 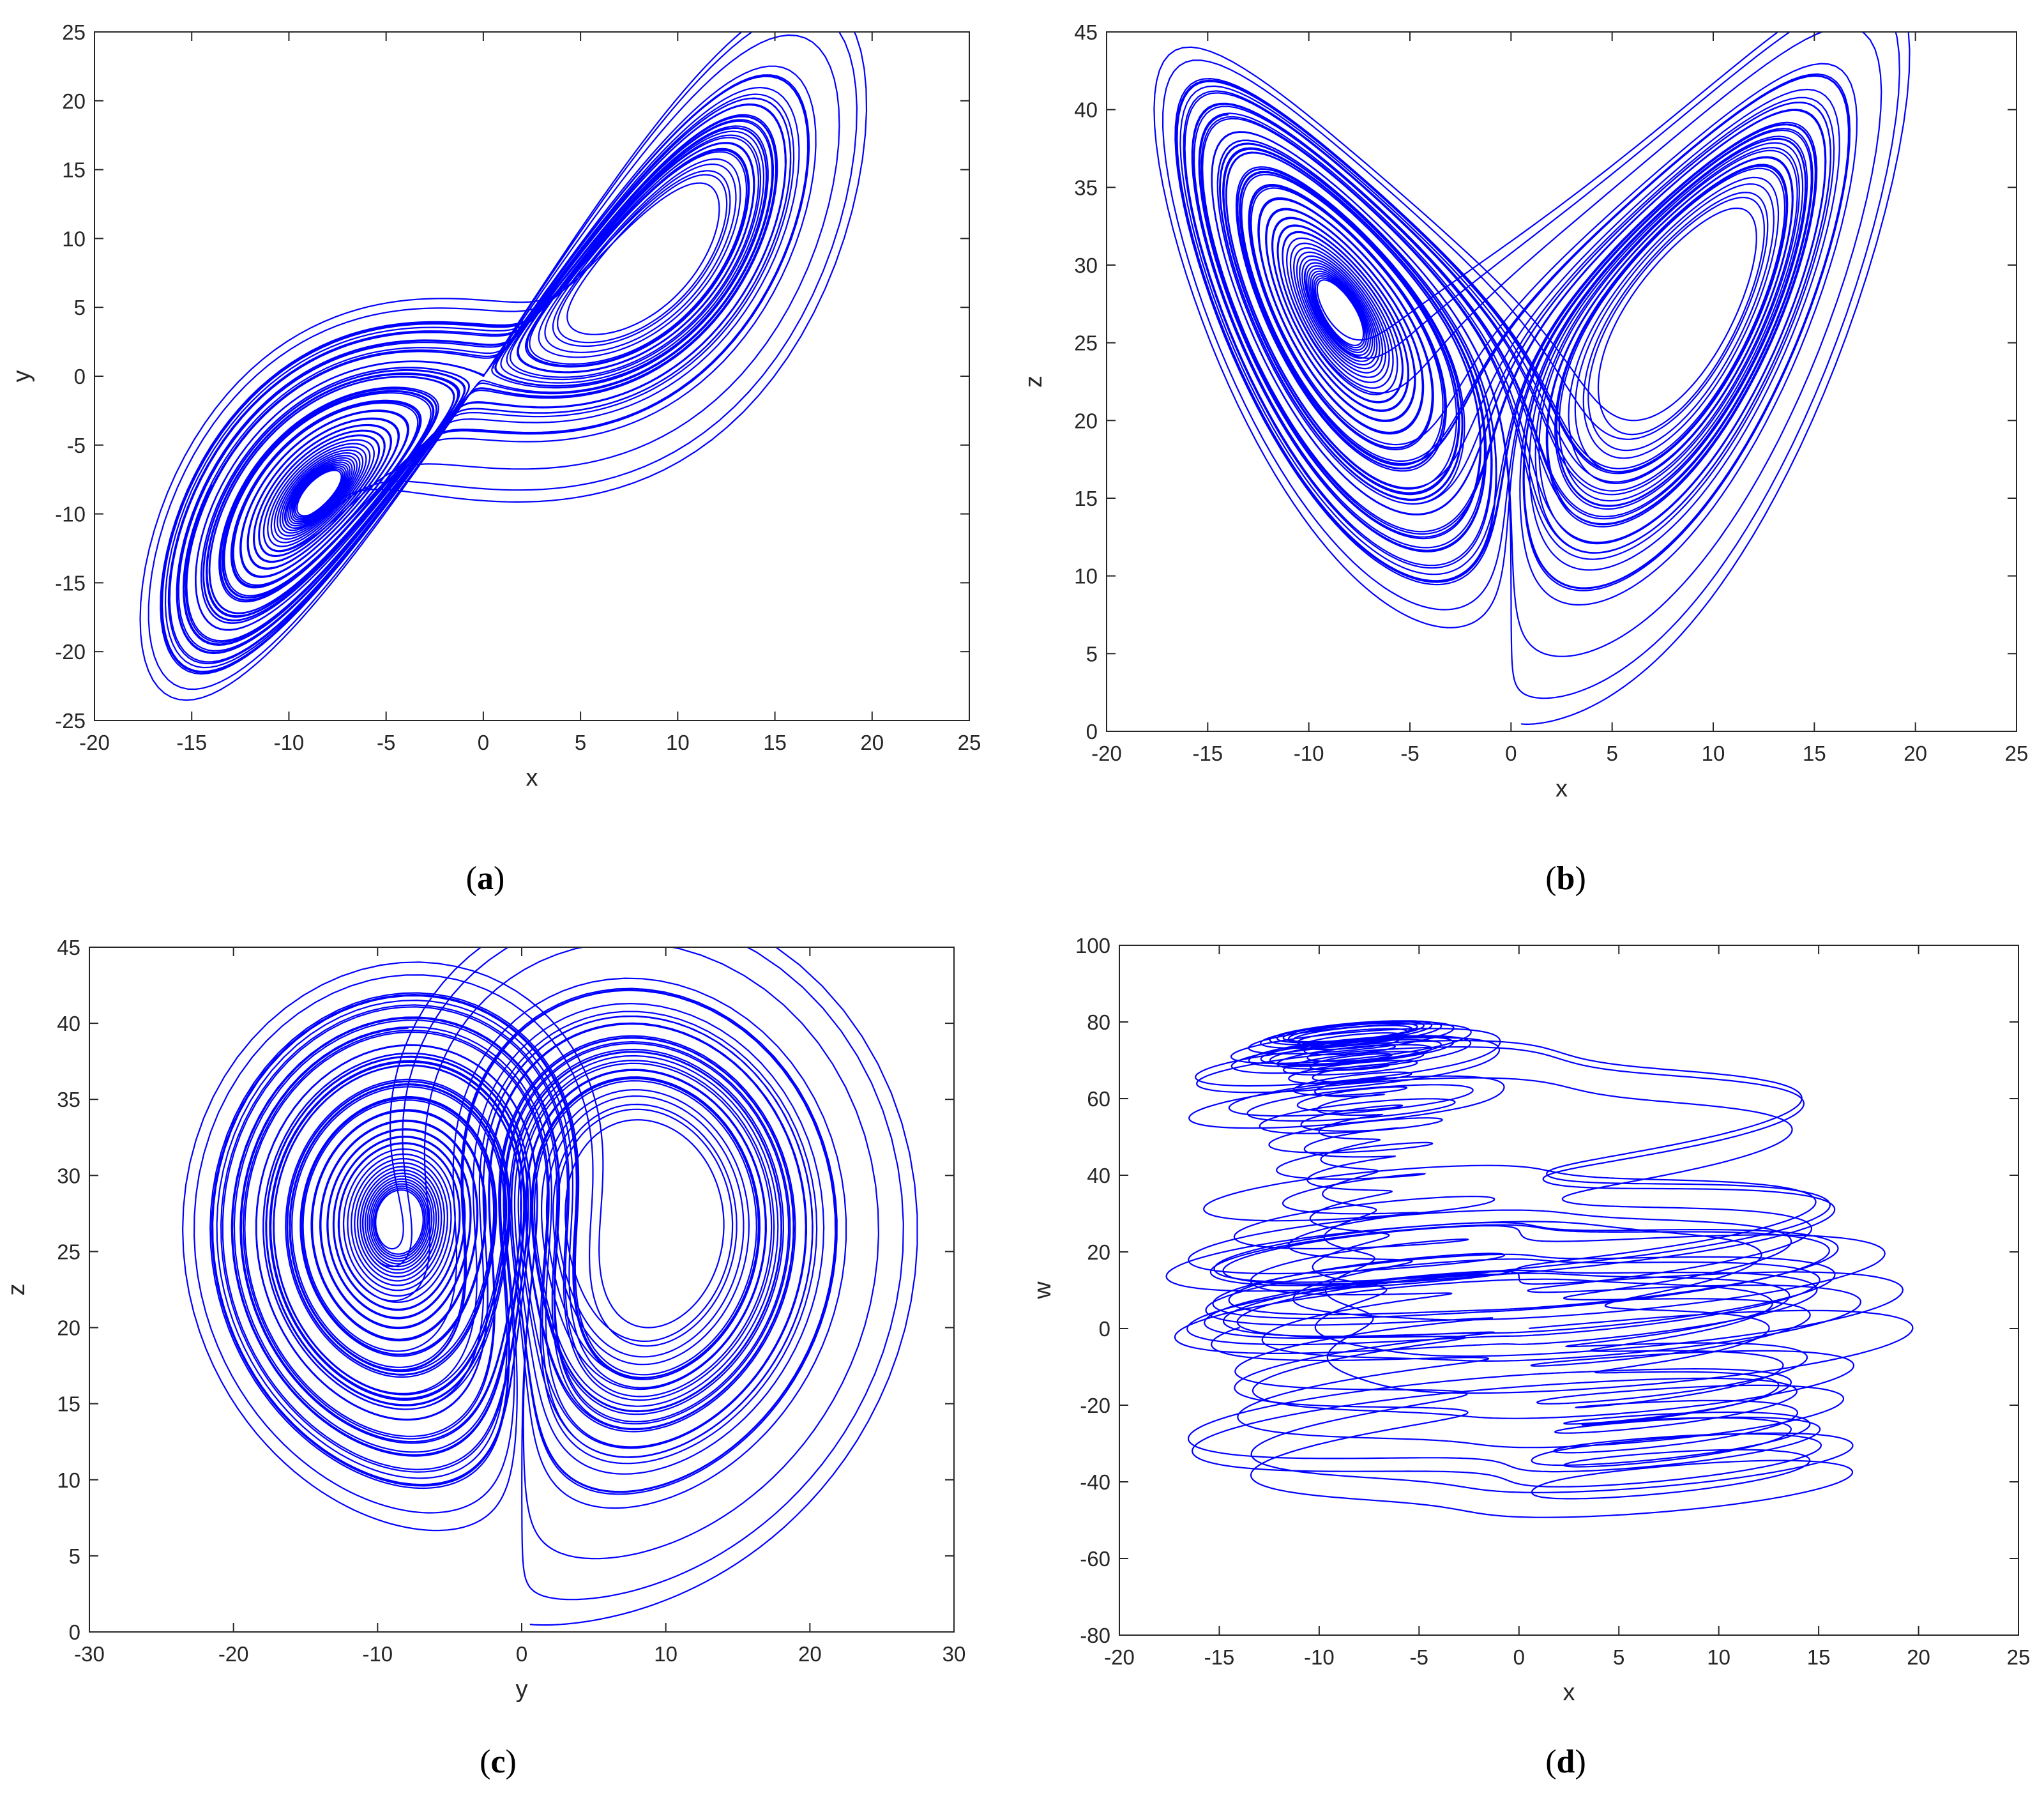 What do you see at coordinates (954, 1654) in the screenshot?
I see `x-tick-label: 30` at bounding box center [954, 1654].